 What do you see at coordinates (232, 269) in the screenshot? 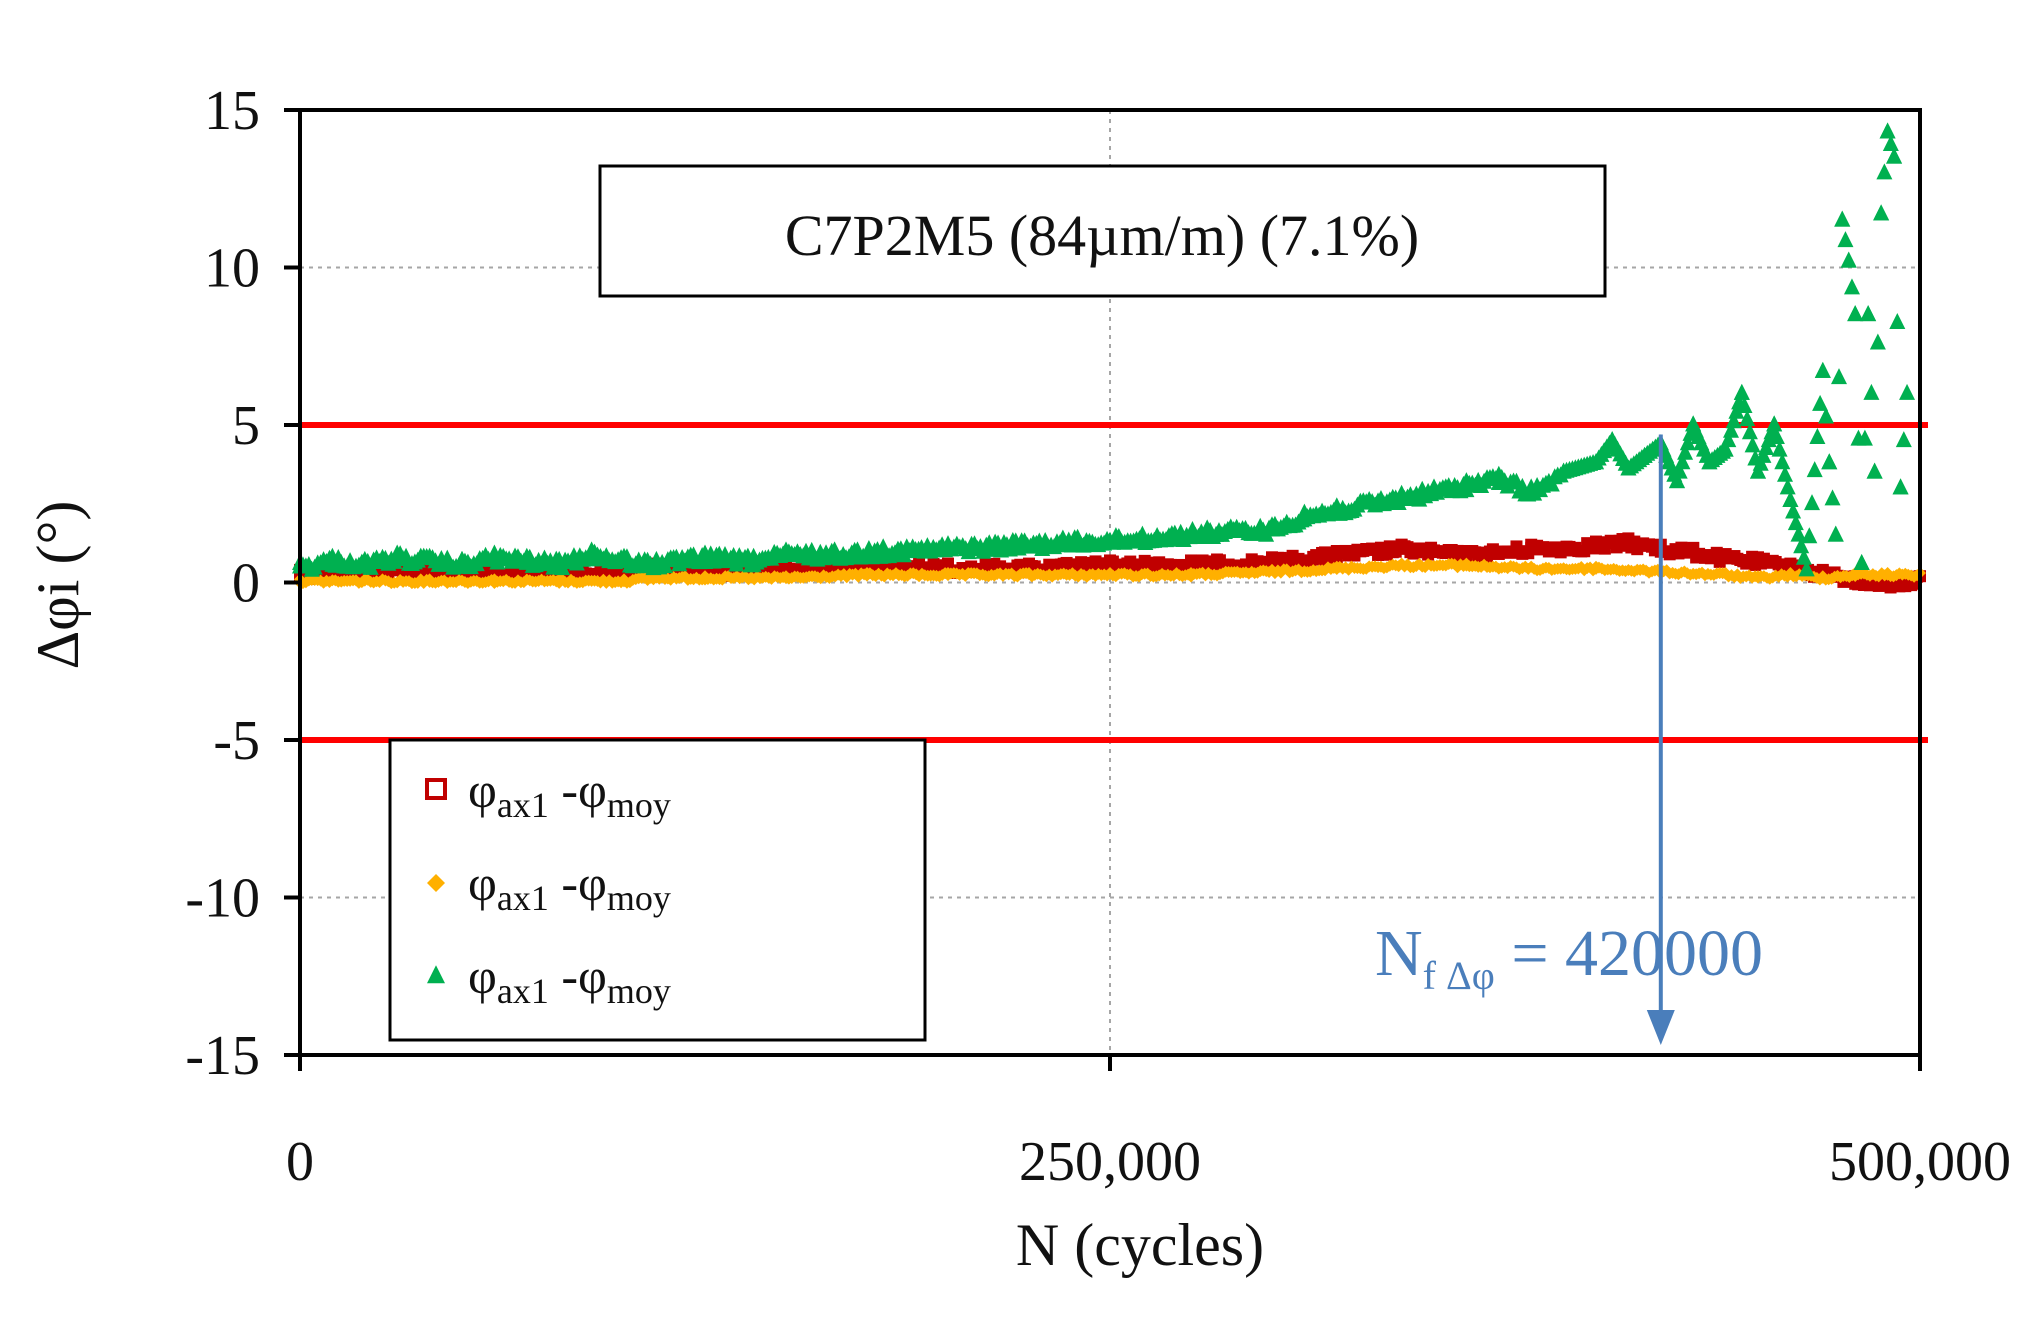
I see `y-tick-label: 10` at bounding box center [232, 269].